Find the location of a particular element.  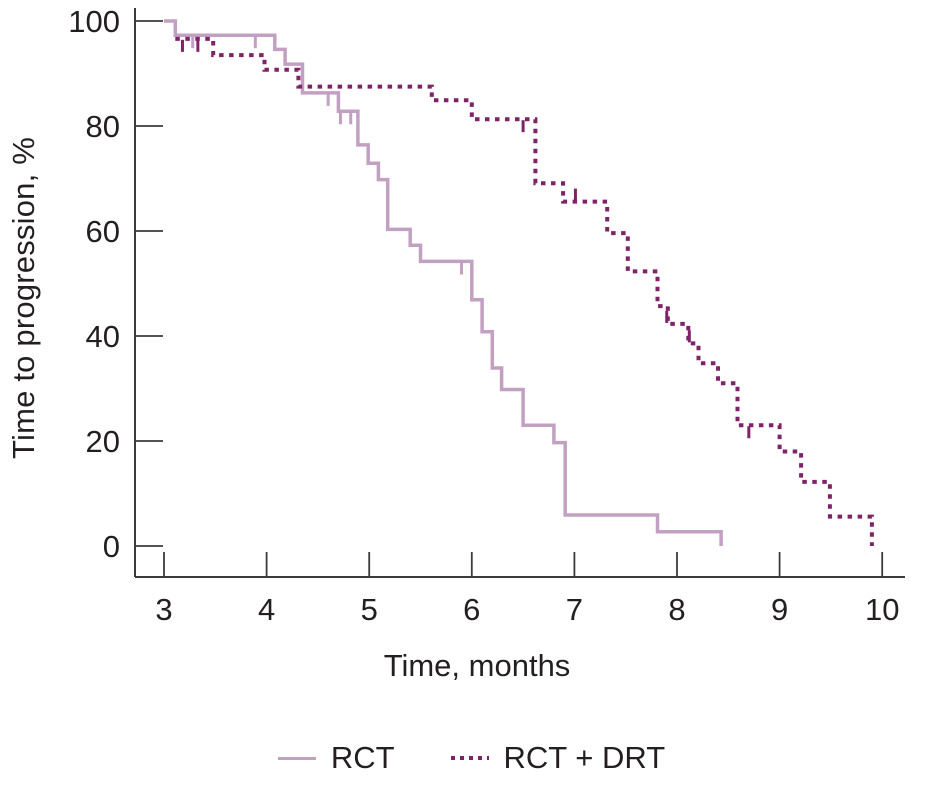

y-axis-label: Time to progression, % is located at coordinates (23, 298).